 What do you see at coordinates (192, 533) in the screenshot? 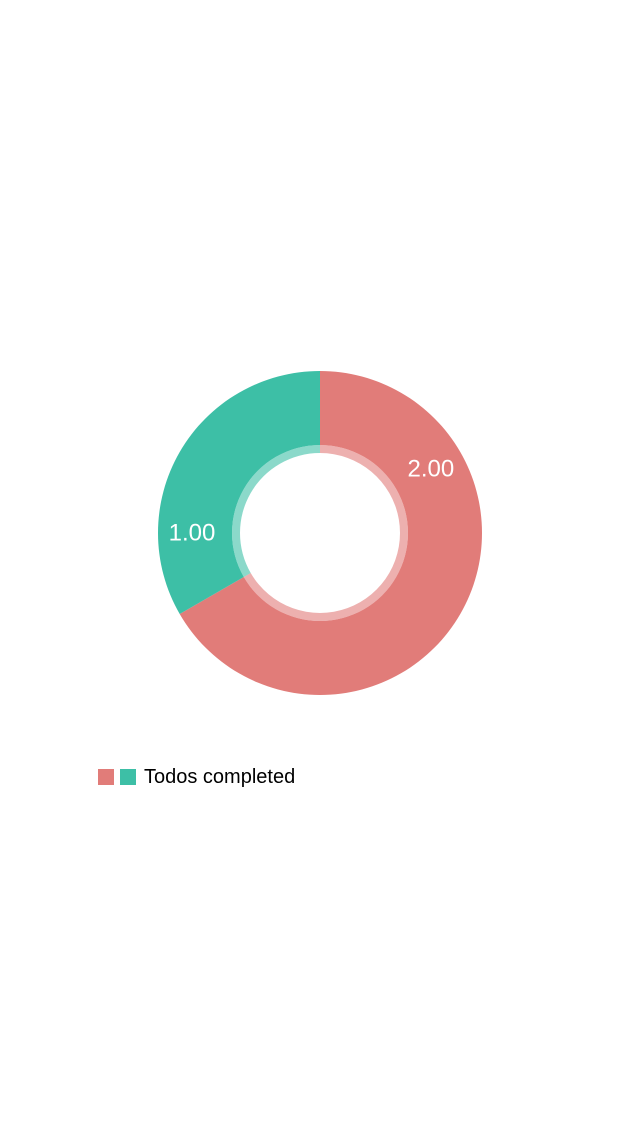
I see `slice-value-label-2: 1.00` at bounding box center [192, 533].